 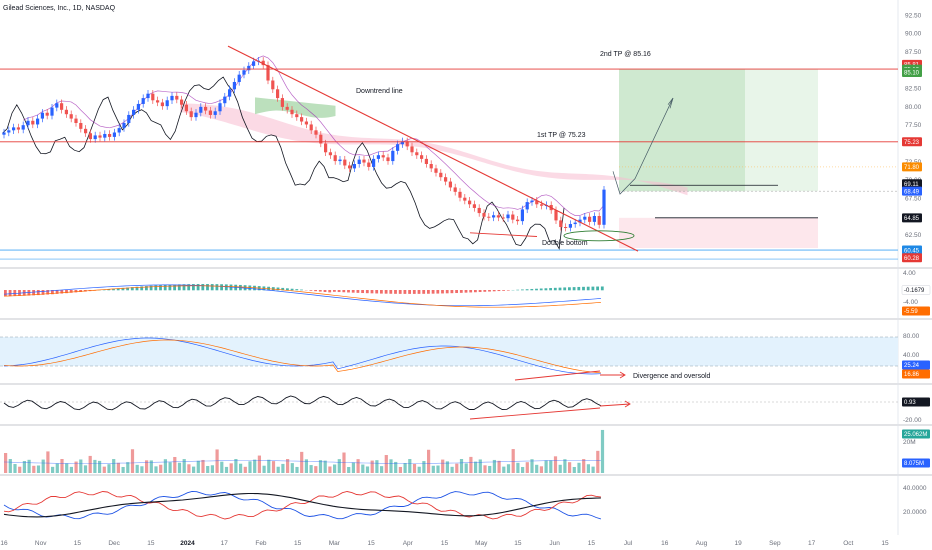 What do you see at coordinates (913, 235) in the screenshot?
I see `price-tick: 62.50` at bounding box center [913, 235].